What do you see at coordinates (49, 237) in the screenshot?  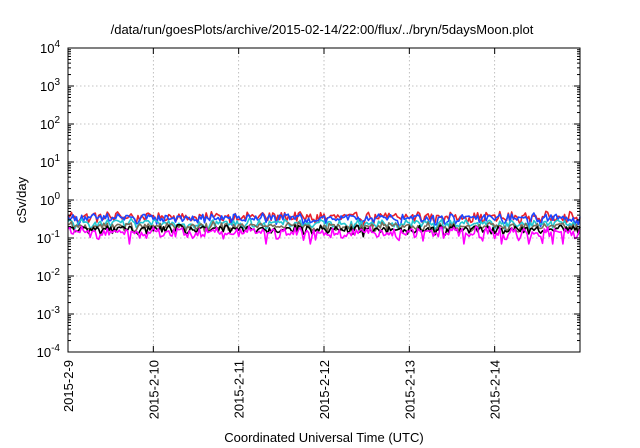 I see `y-tick-label: 10⁻¹` at bounding box center [49, 237].